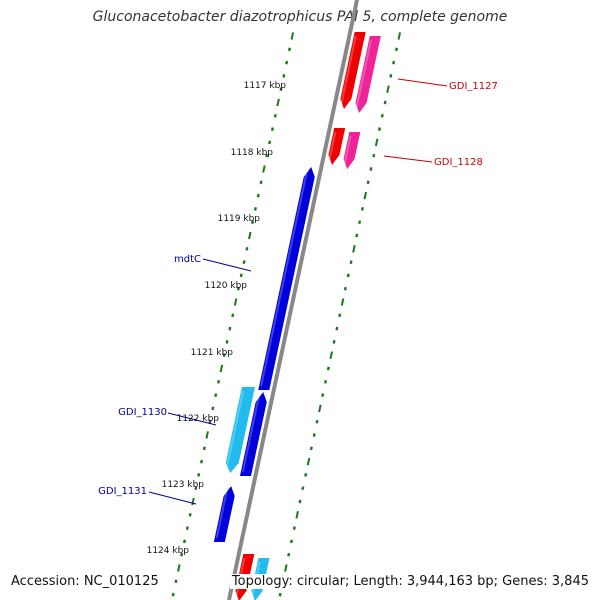 The image size is (600, 600). Describe the element at coordinates (250, 434) in the screenshot. I see `gene-gdi-1130-blue-highlight` at that location.